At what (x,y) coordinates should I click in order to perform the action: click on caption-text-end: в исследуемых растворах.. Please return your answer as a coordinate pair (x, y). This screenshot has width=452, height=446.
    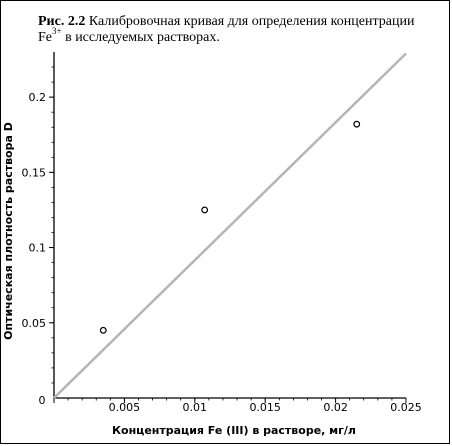
    Looking at the image, I should click on (140, 37).